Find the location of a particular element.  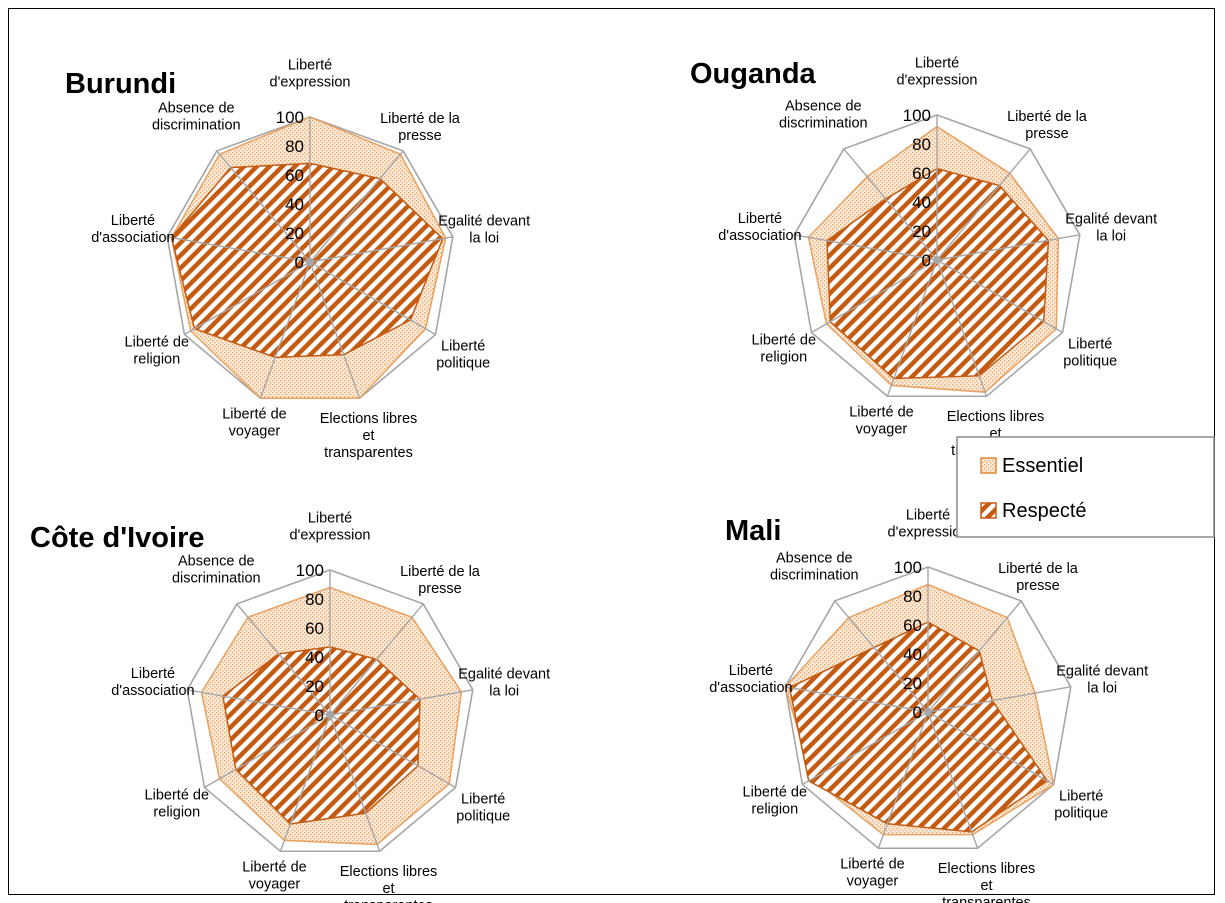

legend-label-essentiel: Essentiel is located at coordinates (1042, 466).